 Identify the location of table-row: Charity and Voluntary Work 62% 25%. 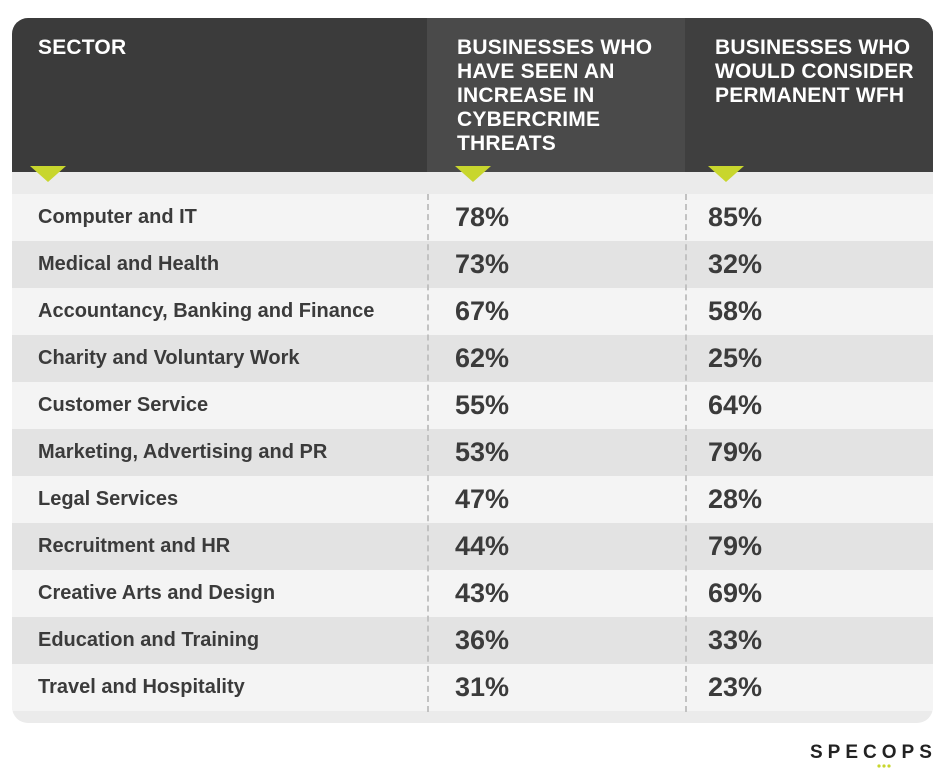
(472, 358).